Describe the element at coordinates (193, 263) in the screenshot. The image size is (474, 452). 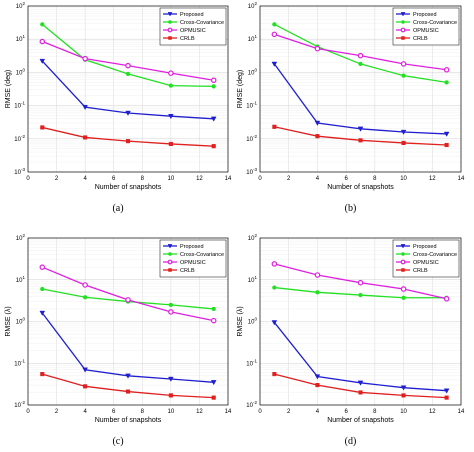
I see `legend-entry: OPMUSIC` at that location.